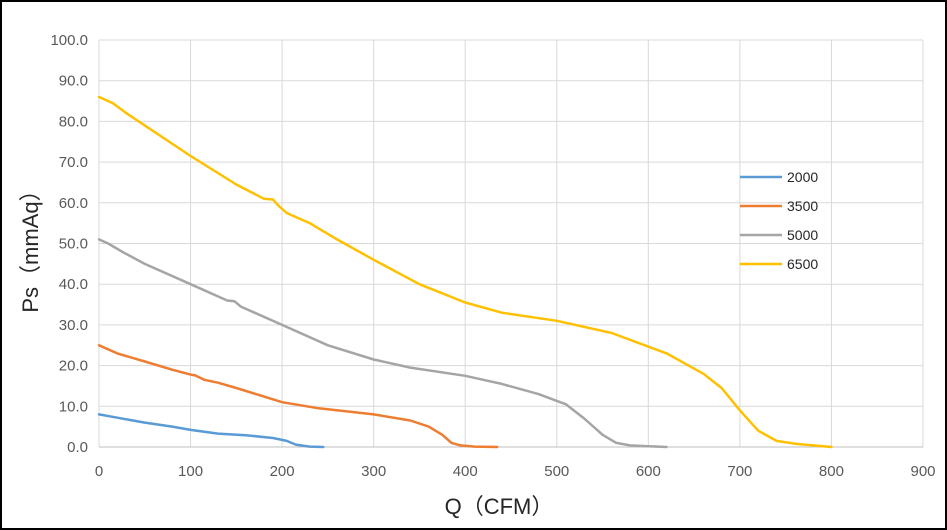 This screenshot has height=530, width=947. What do you see at coordinates (99, 471) in the screenshot?
I see `x-tick-label: 0` at bounding box center [99, 471].